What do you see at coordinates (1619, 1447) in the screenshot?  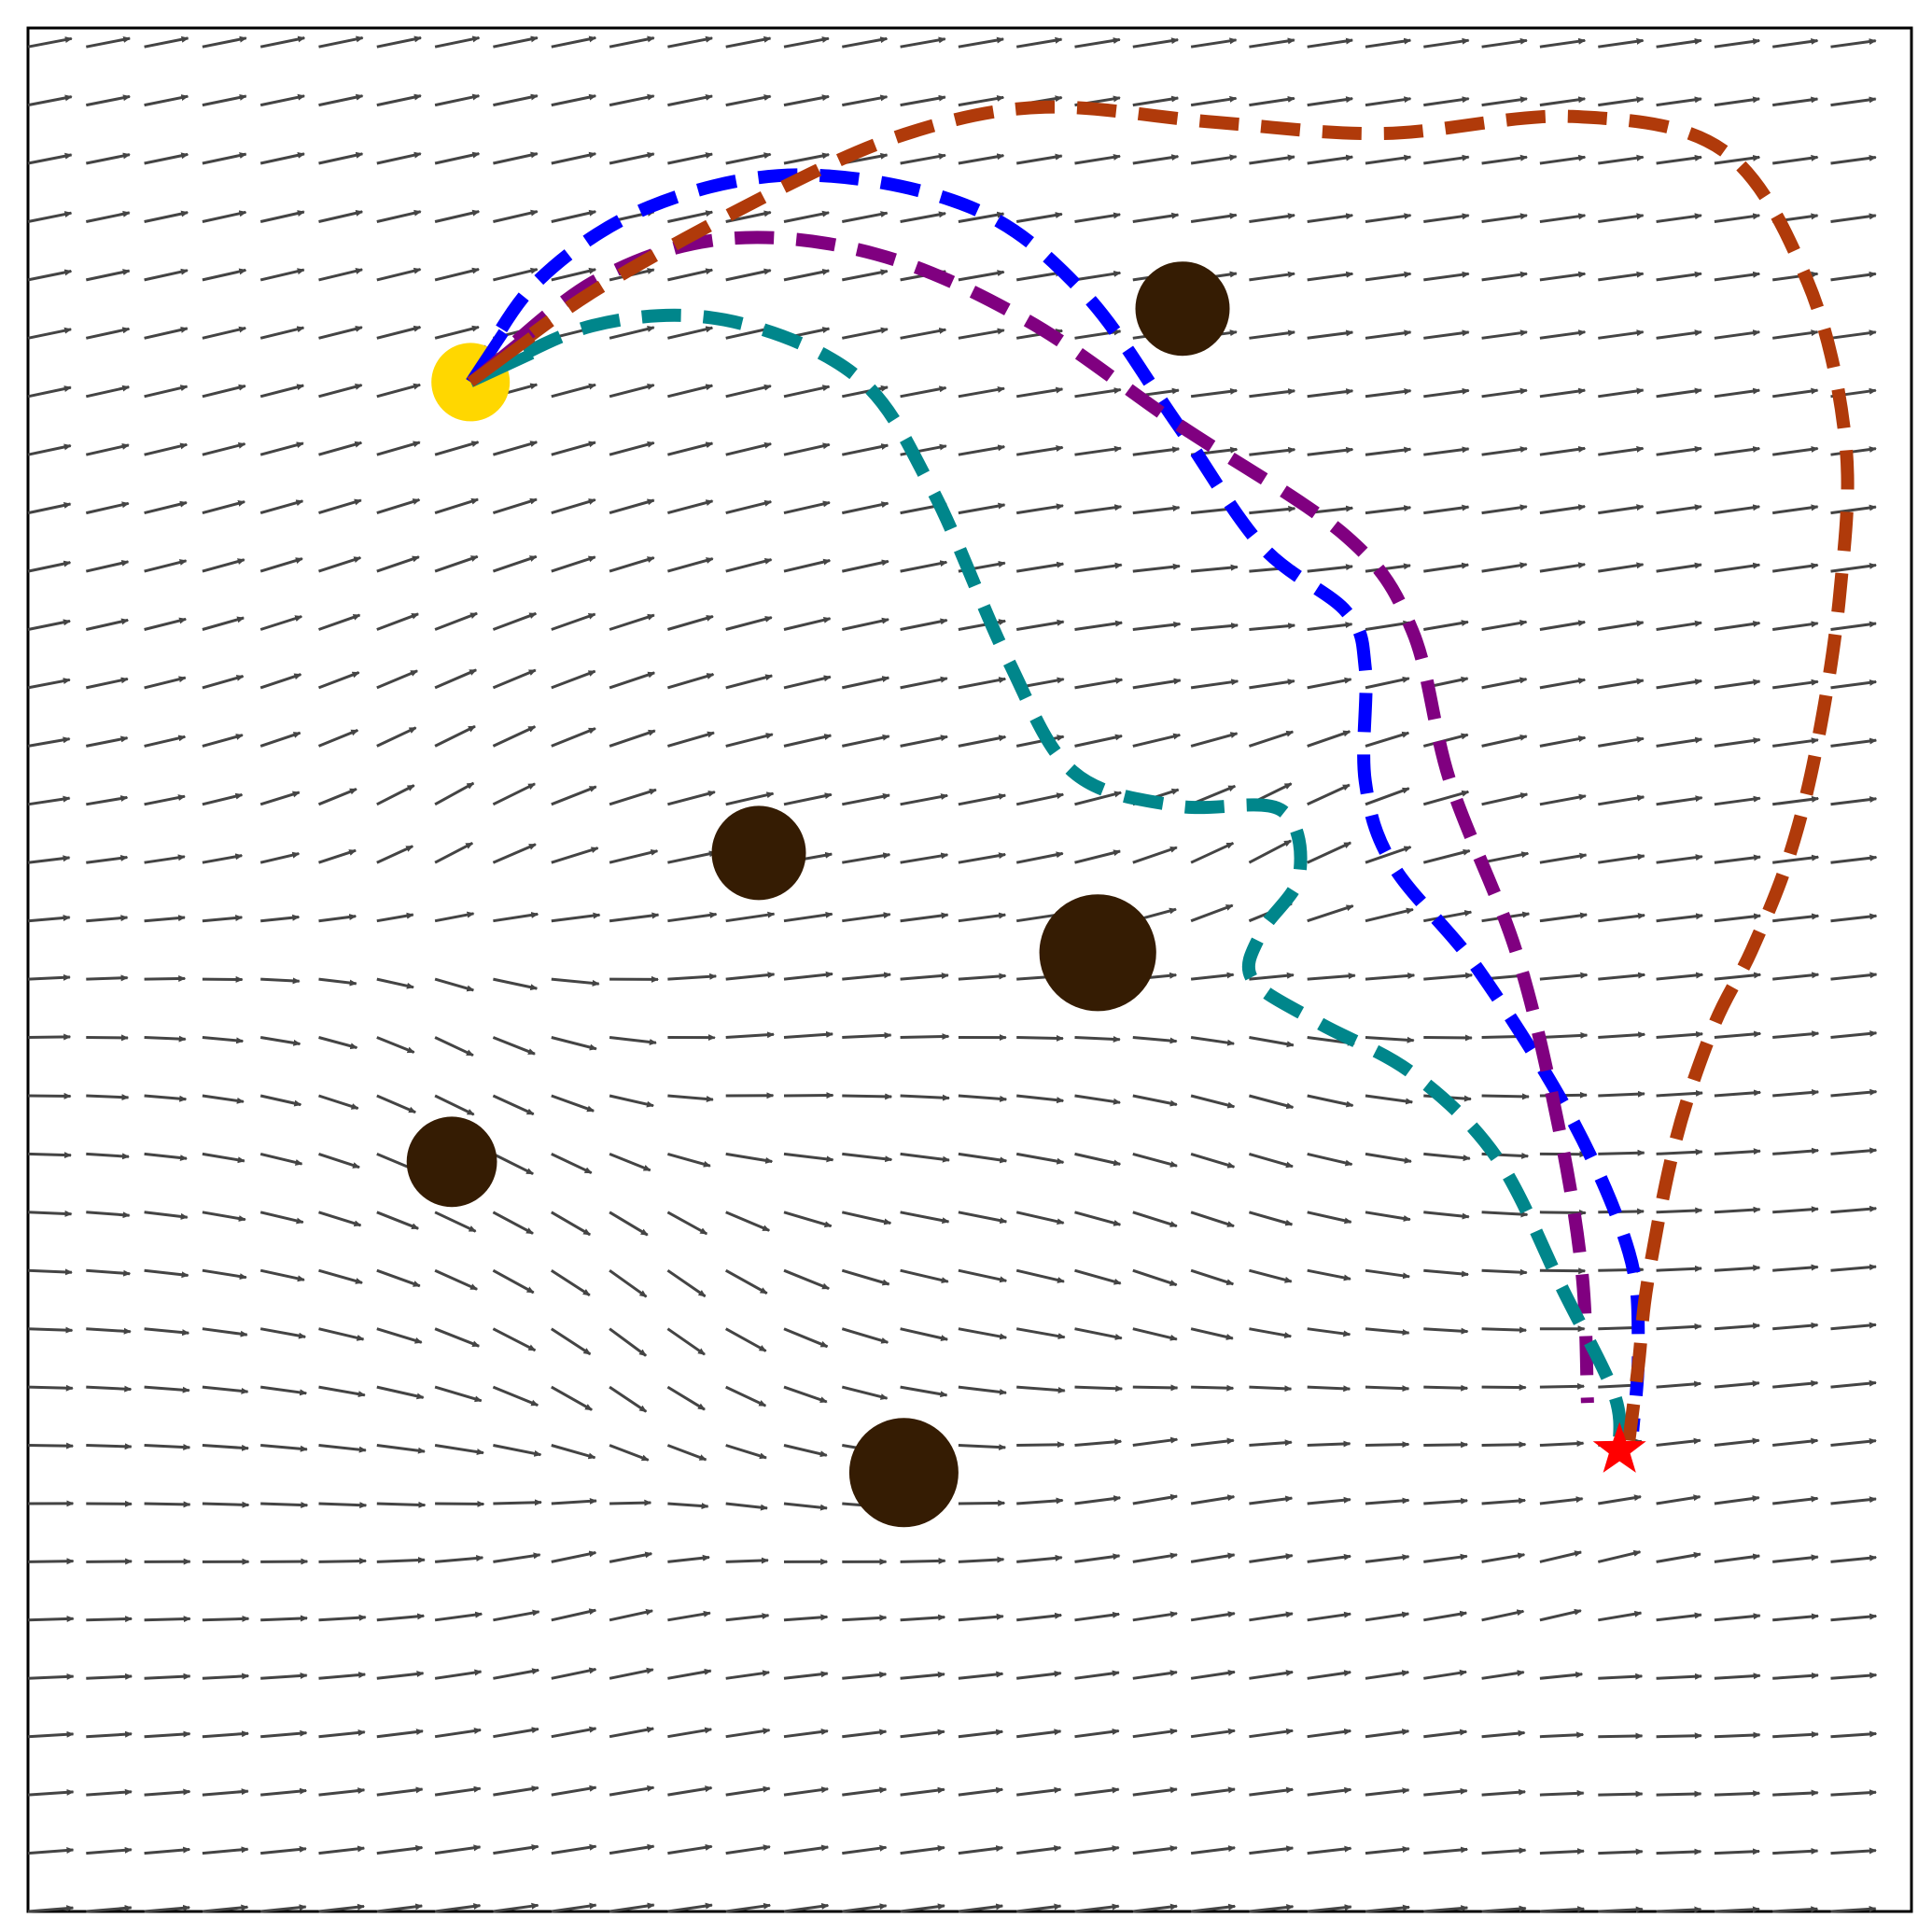 I see `goal-star-icon` at bounding box center [1619, 1447].